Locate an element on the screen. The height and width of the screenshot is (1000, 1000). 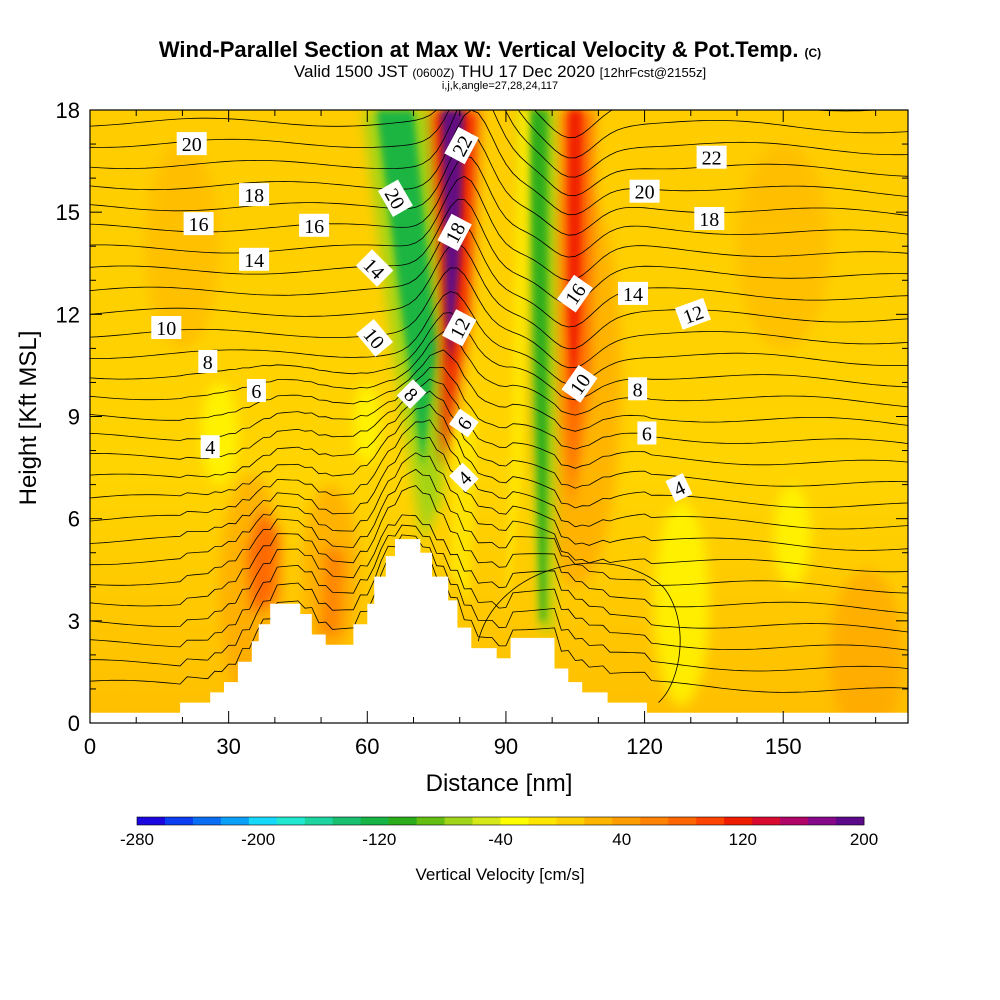
x-tick-label: 30 is located at coordinates (228, 746).